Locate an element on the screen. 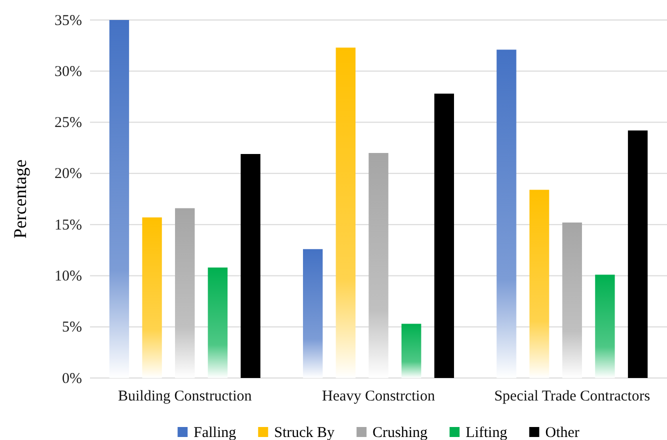 The height and width of the screenshot is (440, 667). legend-label: Falling is located at coordinates (215, 432).